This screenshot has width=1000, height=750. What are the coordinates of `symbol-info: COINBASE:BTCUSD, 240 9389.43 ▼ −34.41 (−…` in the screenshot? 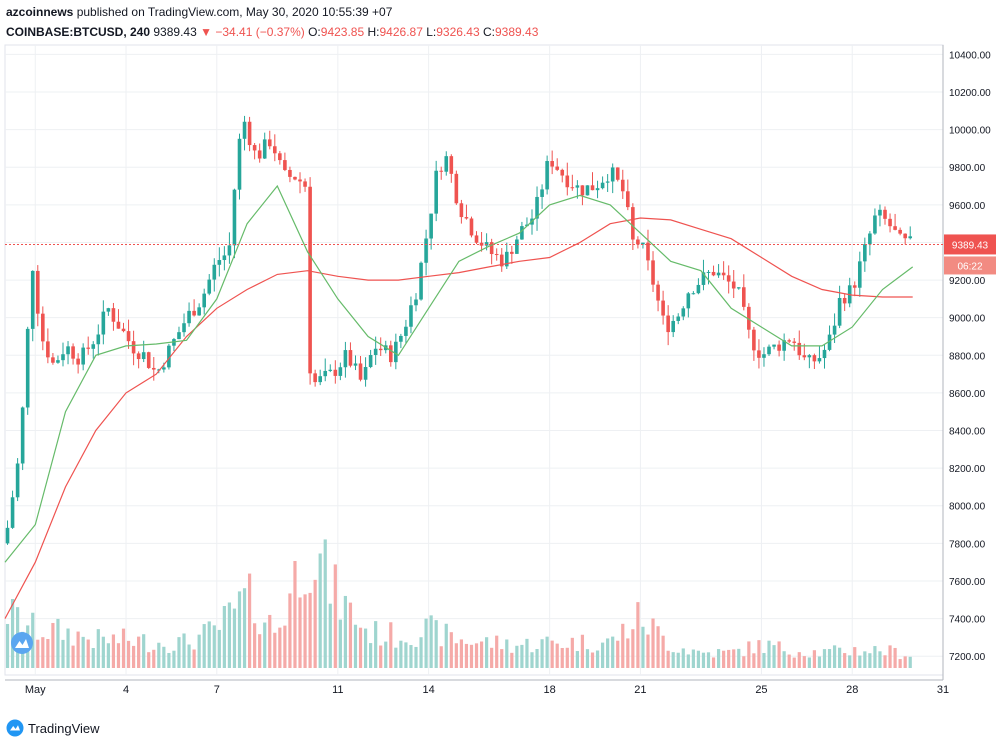 It's located at (272, 32).